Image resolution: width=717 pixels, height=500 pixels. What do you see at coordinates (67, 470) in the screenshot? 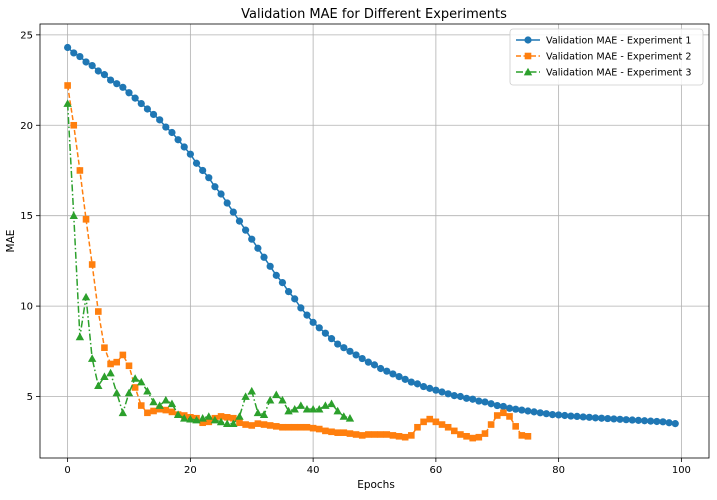
I see `x-tick-label: 0` at bounding box center [67, 470].